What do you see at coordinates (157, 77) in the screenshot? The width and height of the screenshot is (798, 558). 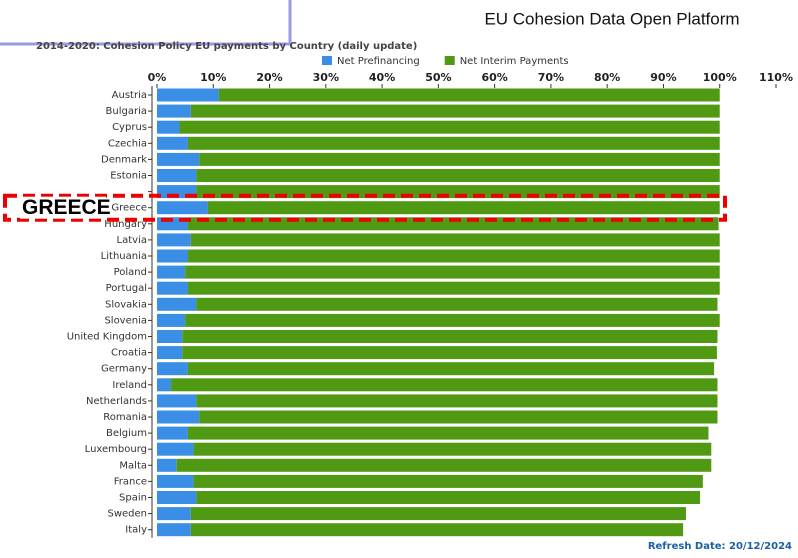 I see `x-tick-label: 0%` at bounding box center [157, 77].